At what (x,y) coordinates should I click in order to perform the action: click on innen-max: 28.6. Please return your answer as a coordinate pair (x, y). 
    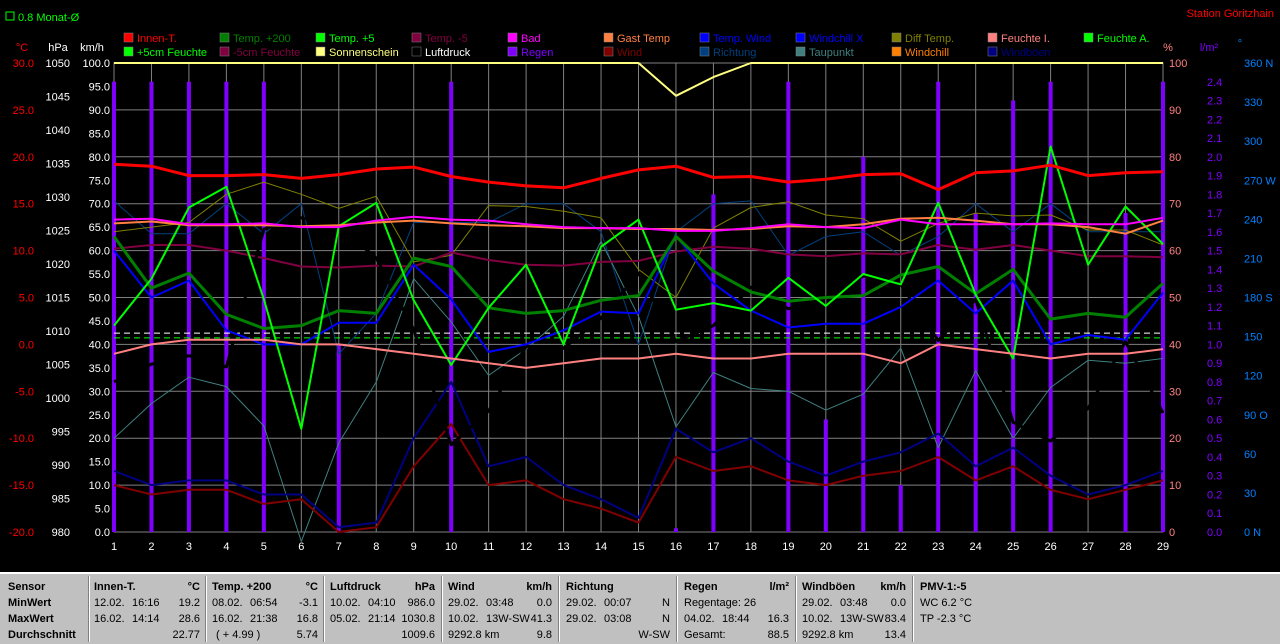
    Looking at the image, I should click on (189, 619).